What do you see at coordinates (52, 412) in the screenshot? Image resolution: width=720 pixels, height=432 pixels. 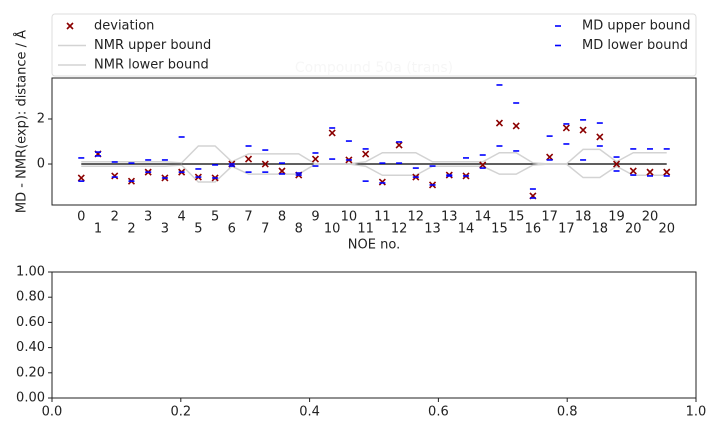 I see `x-tick-label: 0.0` at bounding box center [52, 412].